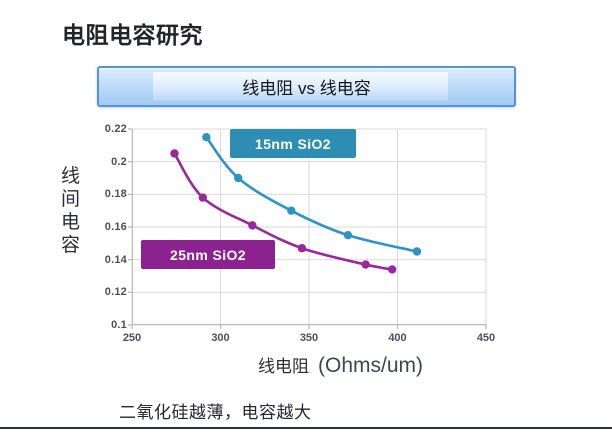 The width and height of the screenshot is (612, 434). What do you see at coordinates (215, 412) in the screenshot?
I see `footer-note: 二氧化硅越薄，电容越大` at bounding box center [215, 412].